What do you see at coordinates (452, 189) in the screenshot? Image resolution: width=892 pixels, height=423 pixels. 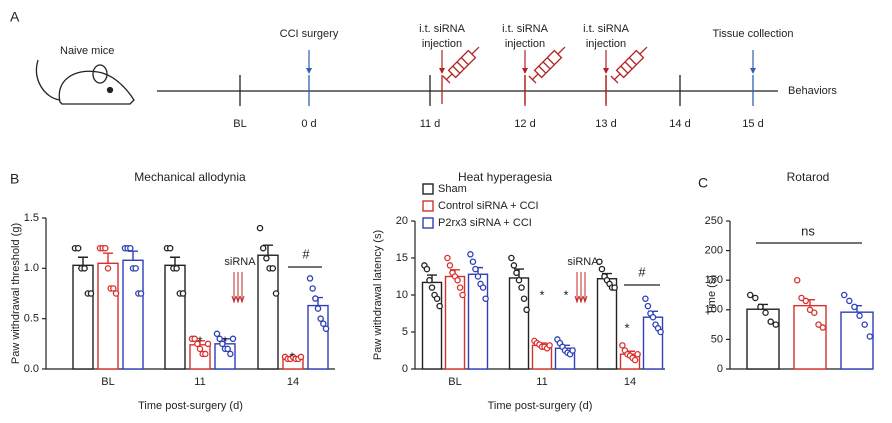 I see `legend-label: Sham` at bounding box center [452, 189].